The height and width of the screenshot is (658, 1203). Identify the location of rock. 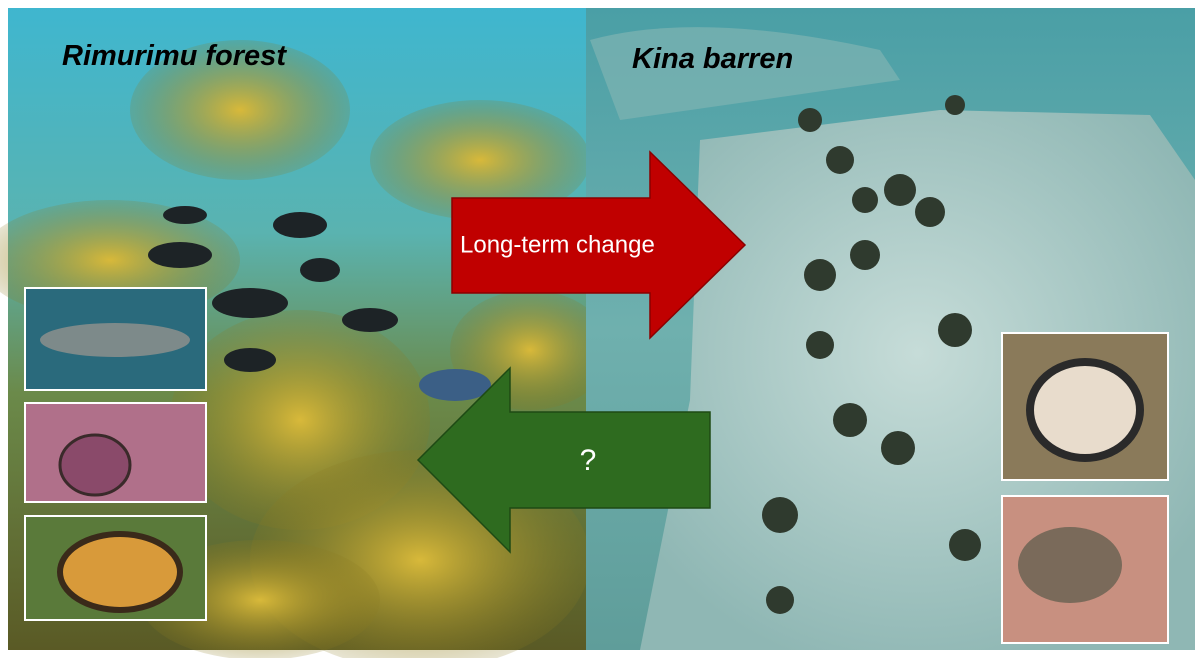
(745, 74).